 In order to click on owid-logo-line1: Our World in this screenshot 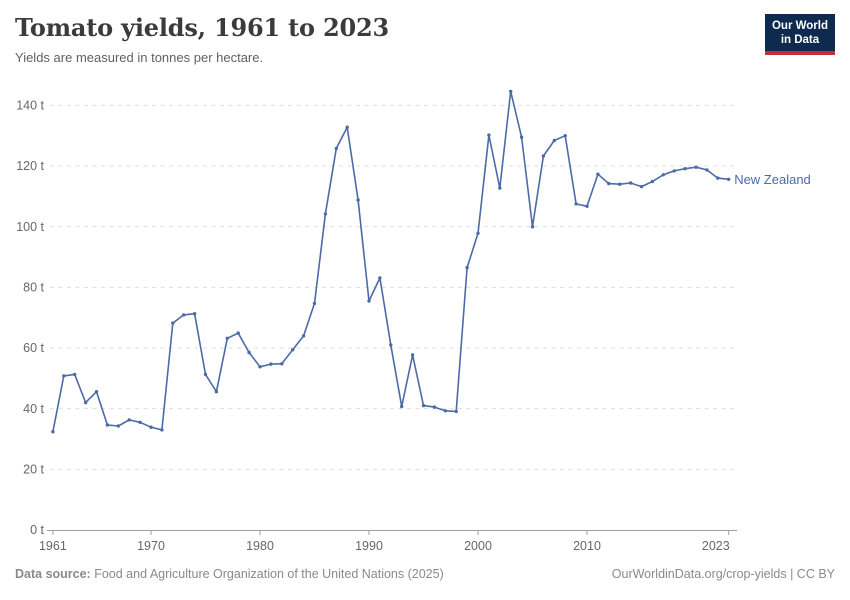, I will do `click(799, 26)`.